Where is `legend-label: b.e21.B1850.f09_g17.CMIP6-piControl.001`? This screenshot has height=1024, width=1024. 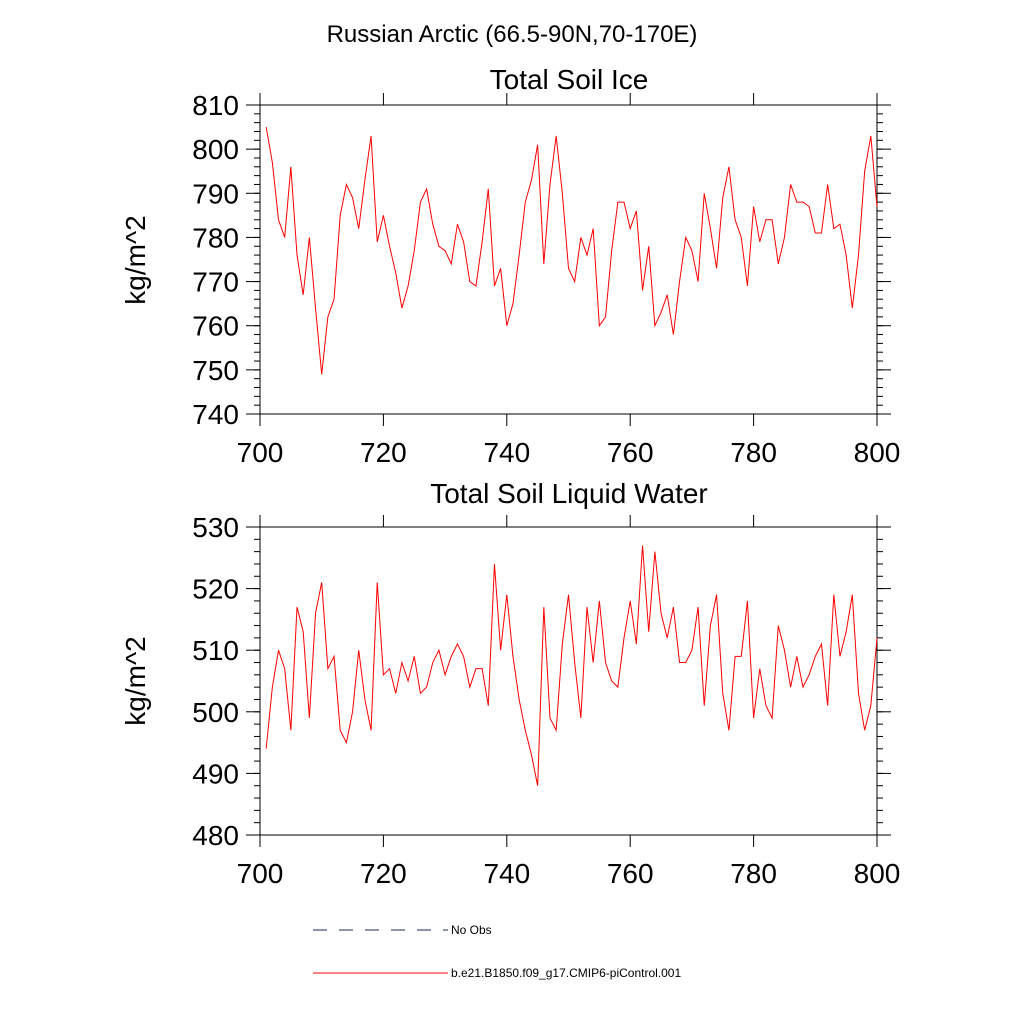 legend-label: b.e21.B1850.f09_g17.CMIP6-piControl.001 is located at coordinates (566, 973).